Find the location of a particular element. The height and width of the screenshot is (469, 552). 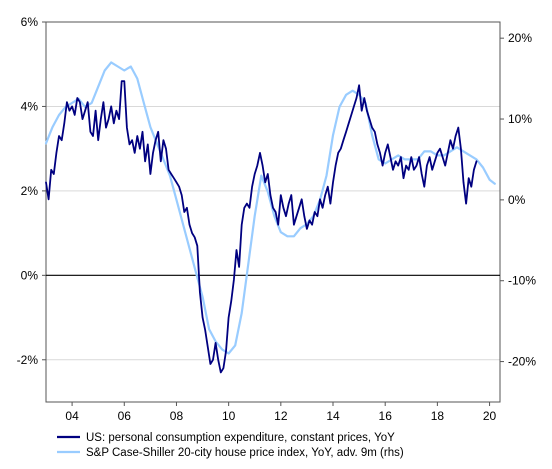

x-tick-label: 14 is located at coordinates (333, 416).